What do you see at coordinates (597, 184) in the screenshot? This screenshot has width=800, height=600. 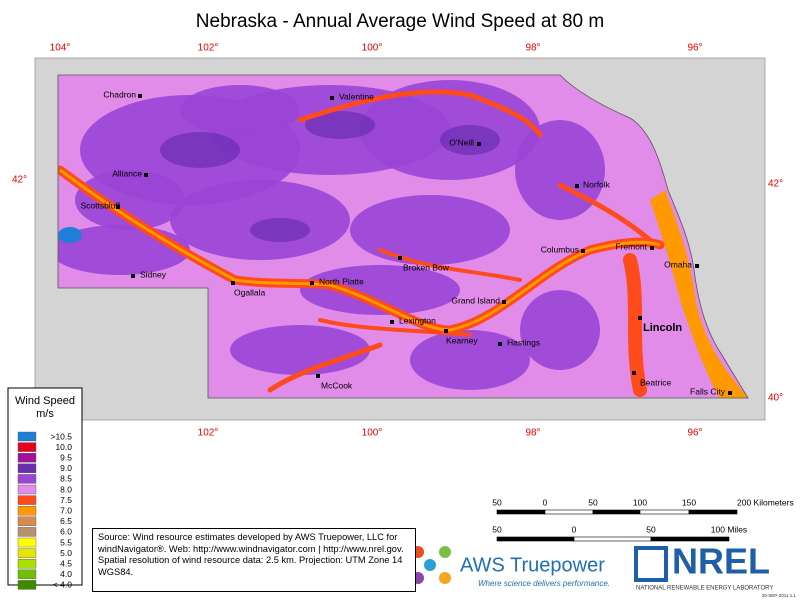 I see `city-label: Norfolk` at bounding box center [597, 184].